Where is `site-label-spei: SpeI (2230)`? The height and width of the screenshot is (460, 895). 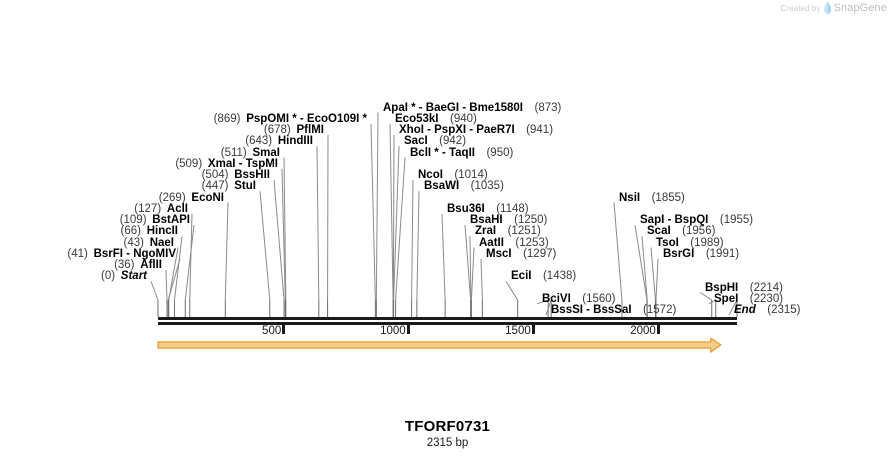
site-label-spei: SpeI (2230) is located at coordinates (748, 299).